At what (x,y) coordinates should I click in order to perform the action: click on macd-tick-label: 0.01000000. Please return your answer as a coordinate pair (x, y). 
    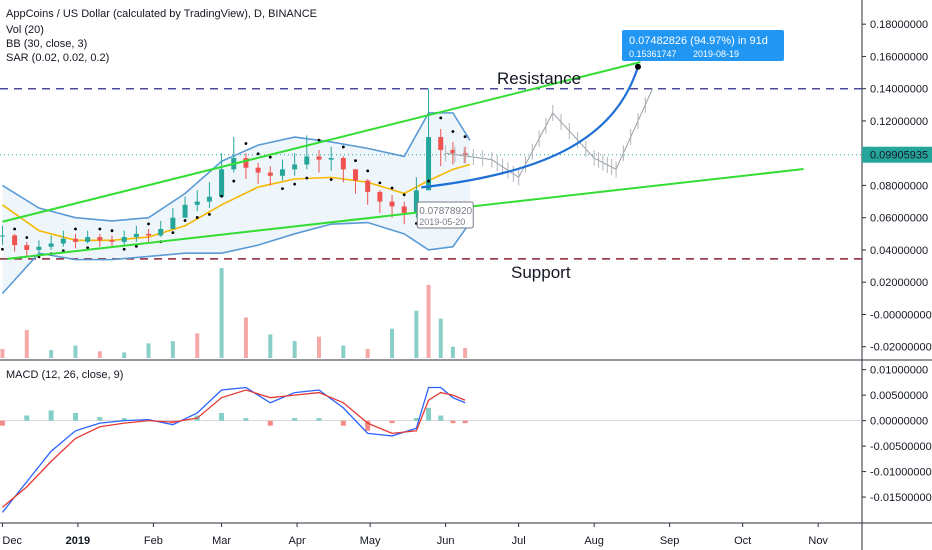
    Looking at the image, I should click on (899, 371).